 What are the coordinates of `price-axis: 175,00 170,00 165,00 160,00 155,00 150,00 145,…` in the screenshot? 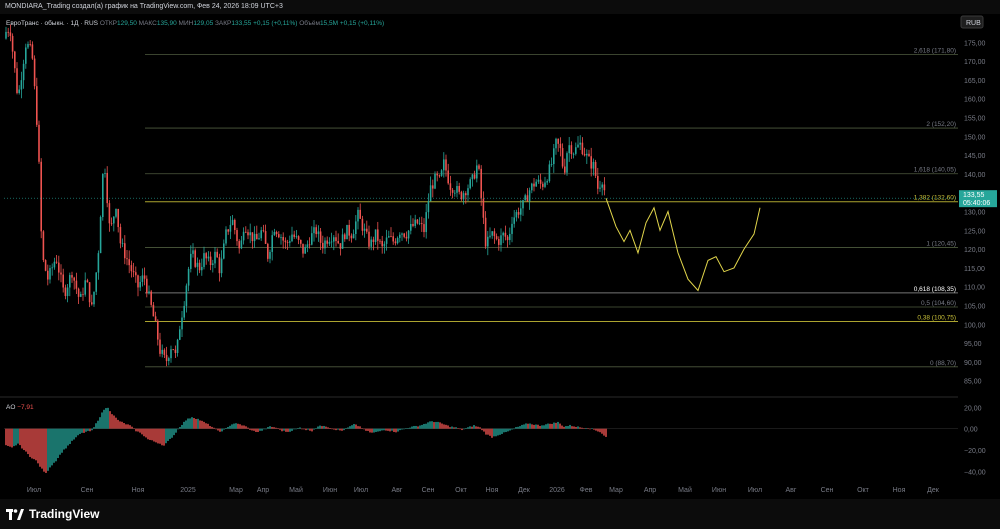 It's located at (973, 245).